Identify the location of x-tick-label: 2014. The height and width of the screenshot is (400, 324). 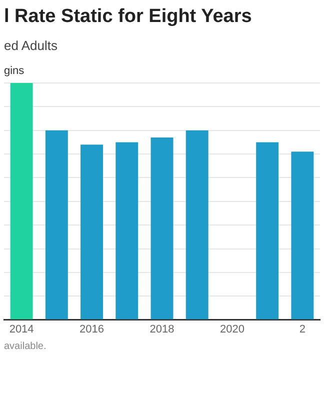
(21, 329).